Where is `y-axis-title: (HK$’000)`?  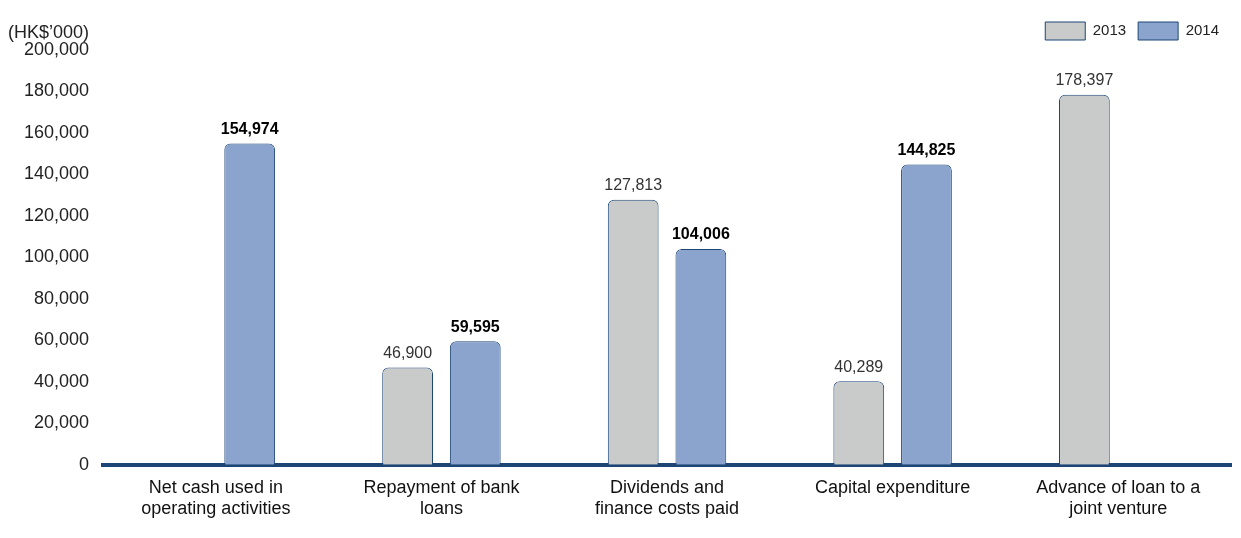 y-axis-title: (HK$’000) is located at coordinates (49, 31).